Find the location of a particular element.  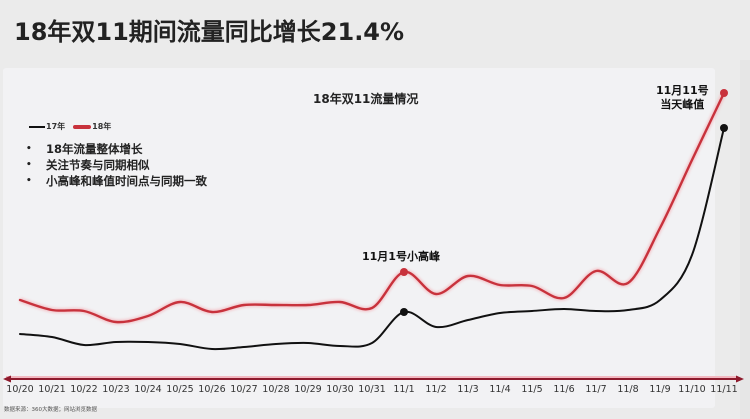

x-axis-tick-label: 11/4 is located at coordinates (500, 389).